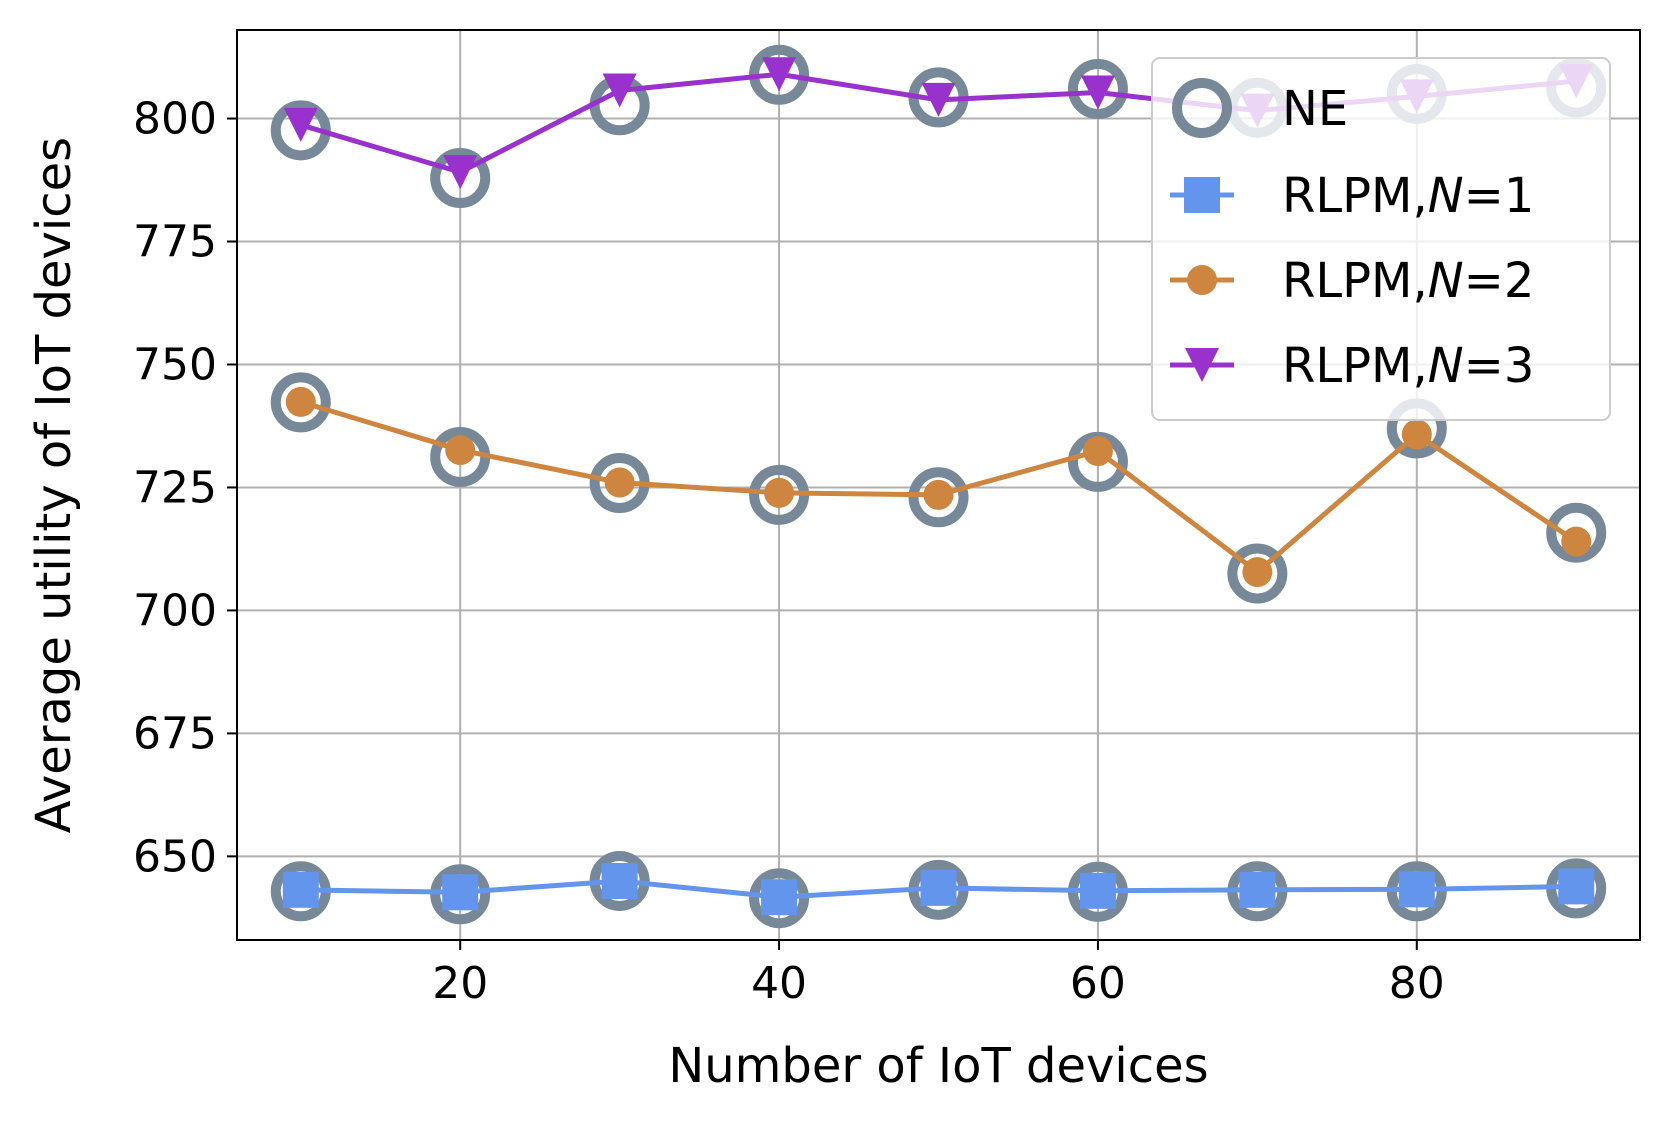  I want to click on x-tick-label: 40, so click(779, 983).